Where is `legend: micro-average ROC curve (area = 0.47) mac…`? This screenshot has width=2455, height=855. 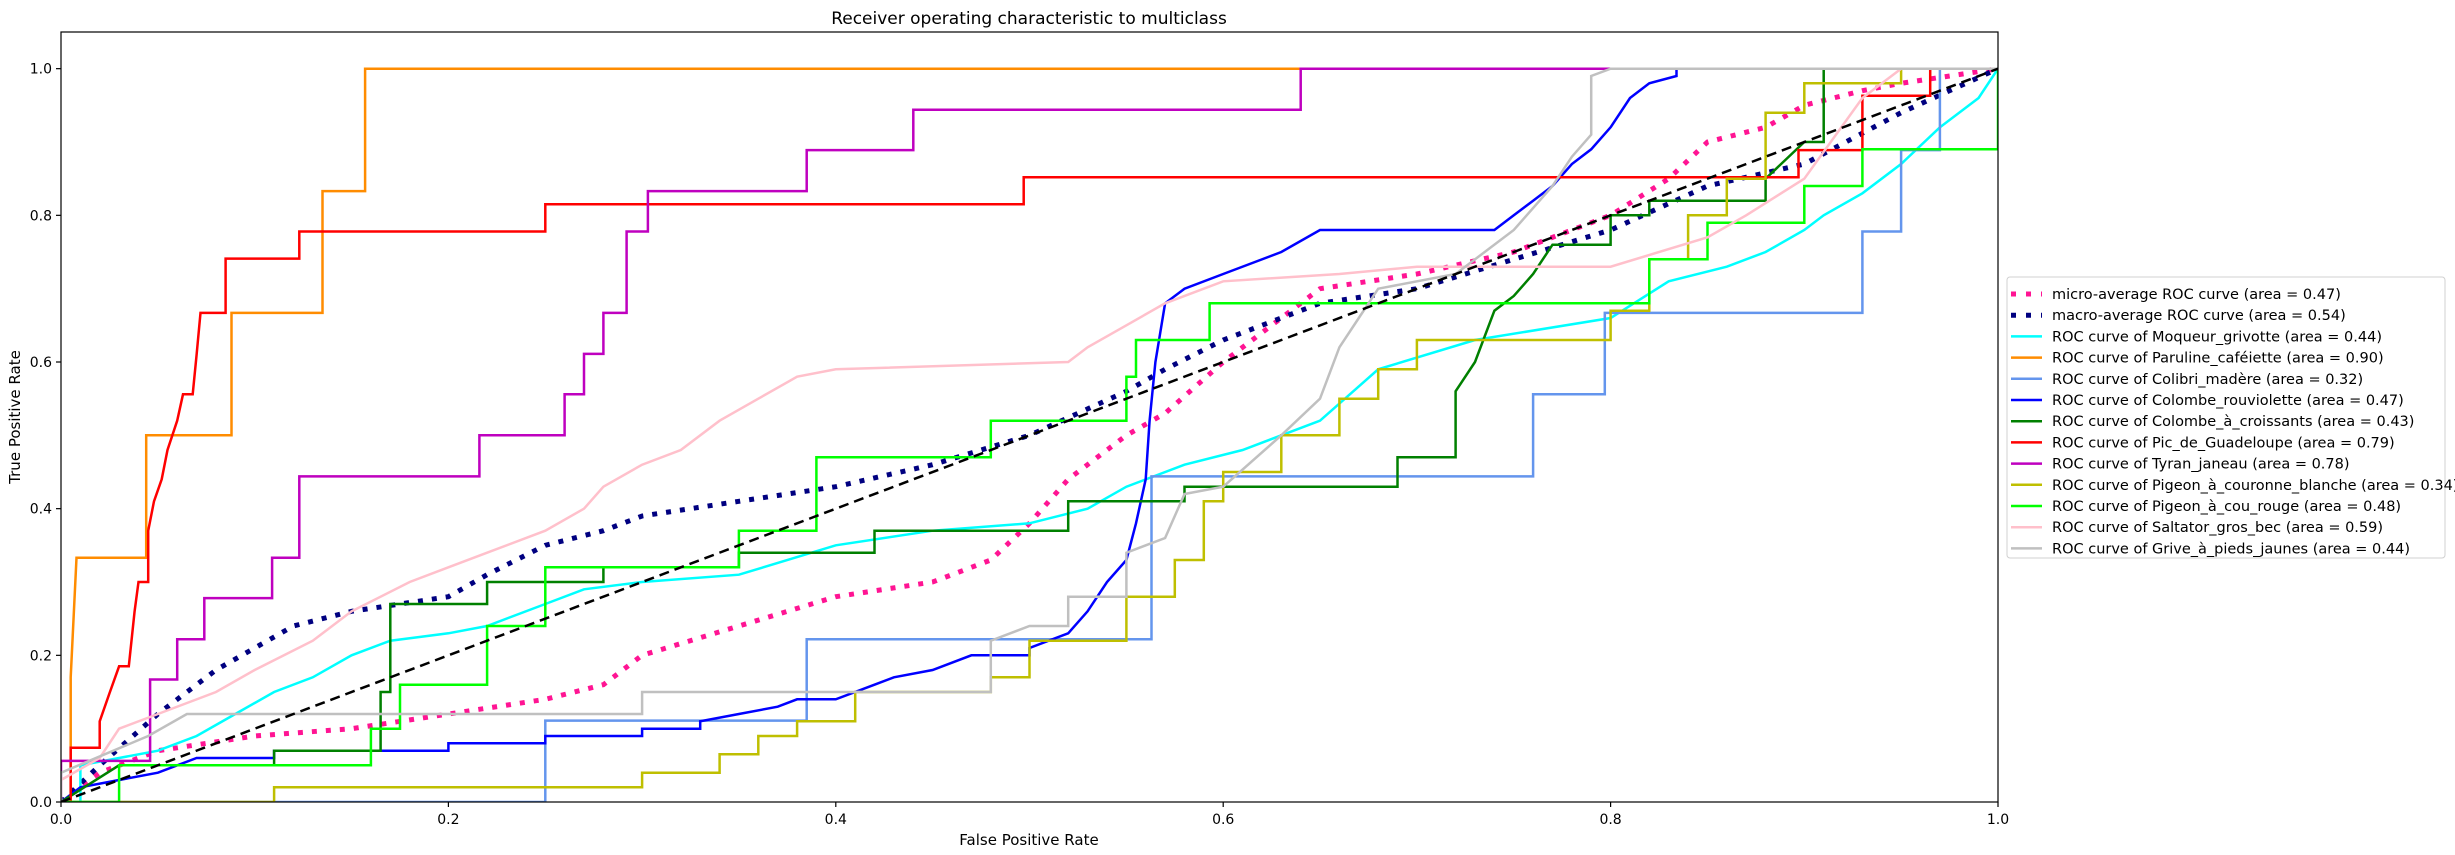 legend: micro-average ROC curve (area = 0.47) mac… is located at coordinates (2230, 417).